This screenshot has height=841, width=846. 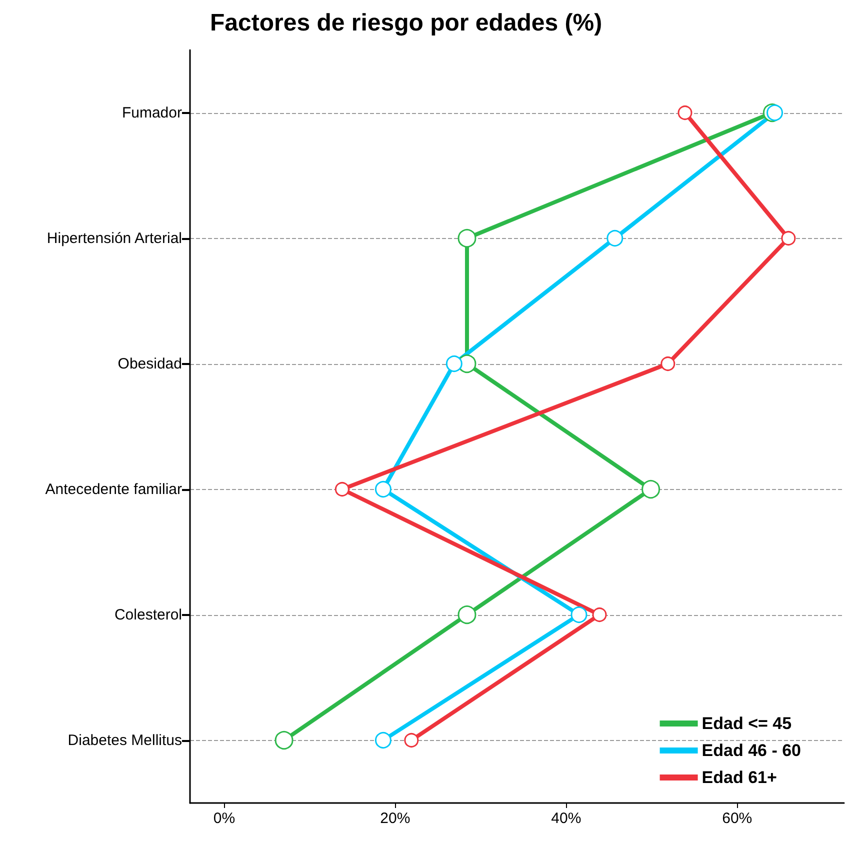 I want to click on y-tick-label: Hipertensión Arterial, so click(x=114, y=238).